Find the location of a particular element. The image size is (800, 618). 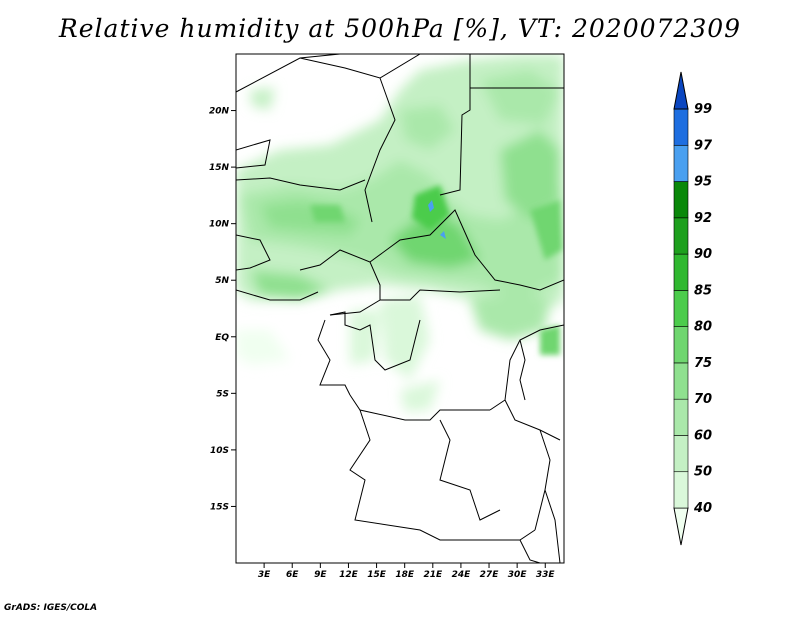

grads-credit: GrADS: IGES/COLA is located at coordinates (51, 608).